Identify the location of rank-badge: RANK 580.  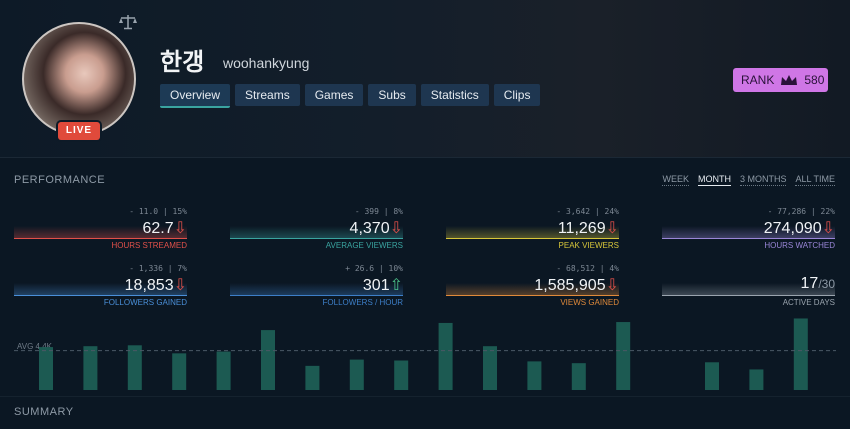
(780, 80).